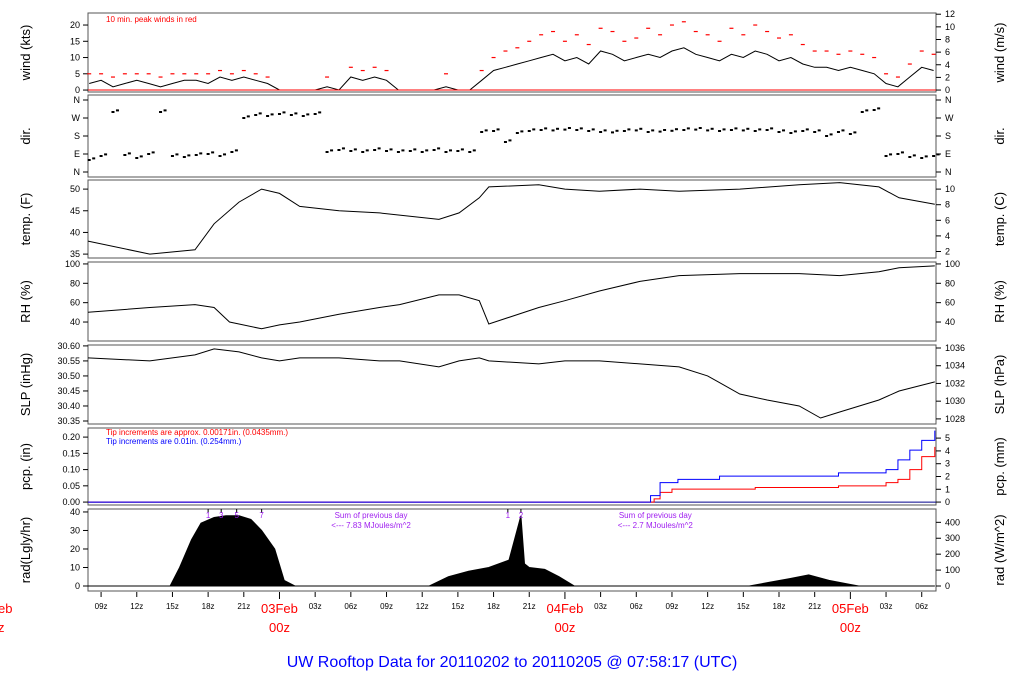  Describe the element at coordinates (955, 383) in the screenshot. I see `slp-right-tick-label: 1032` at that location.